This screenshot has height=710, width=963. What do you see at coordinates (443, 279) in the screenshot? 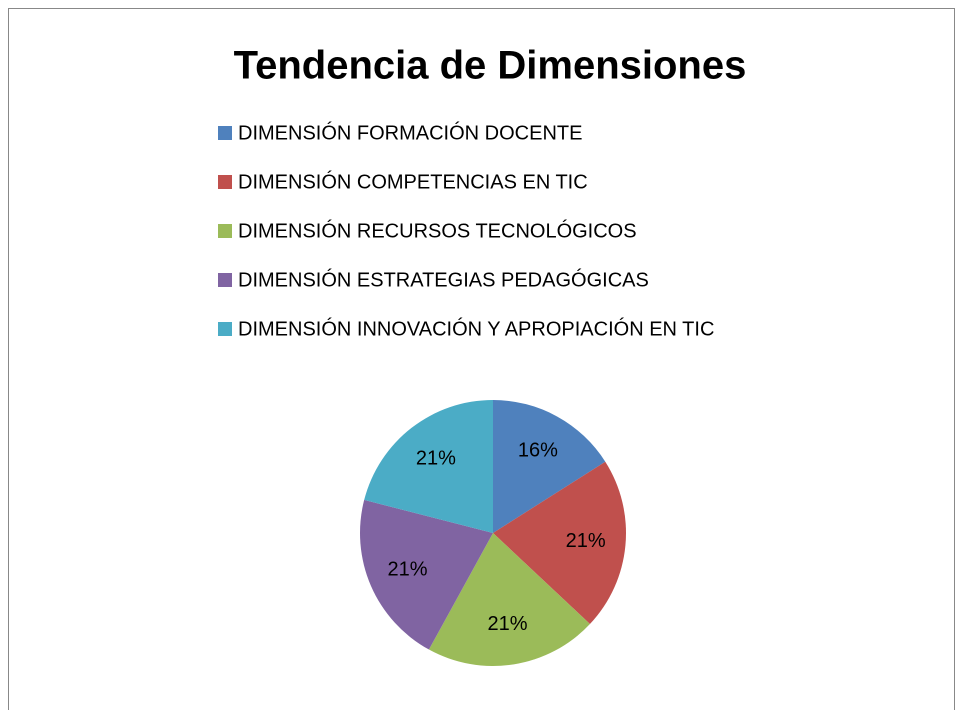
I see `legend-label: DIMENSIÓN ESTRATEGIAS PEDAGÓGICAS` at bounding box center [443, 279].